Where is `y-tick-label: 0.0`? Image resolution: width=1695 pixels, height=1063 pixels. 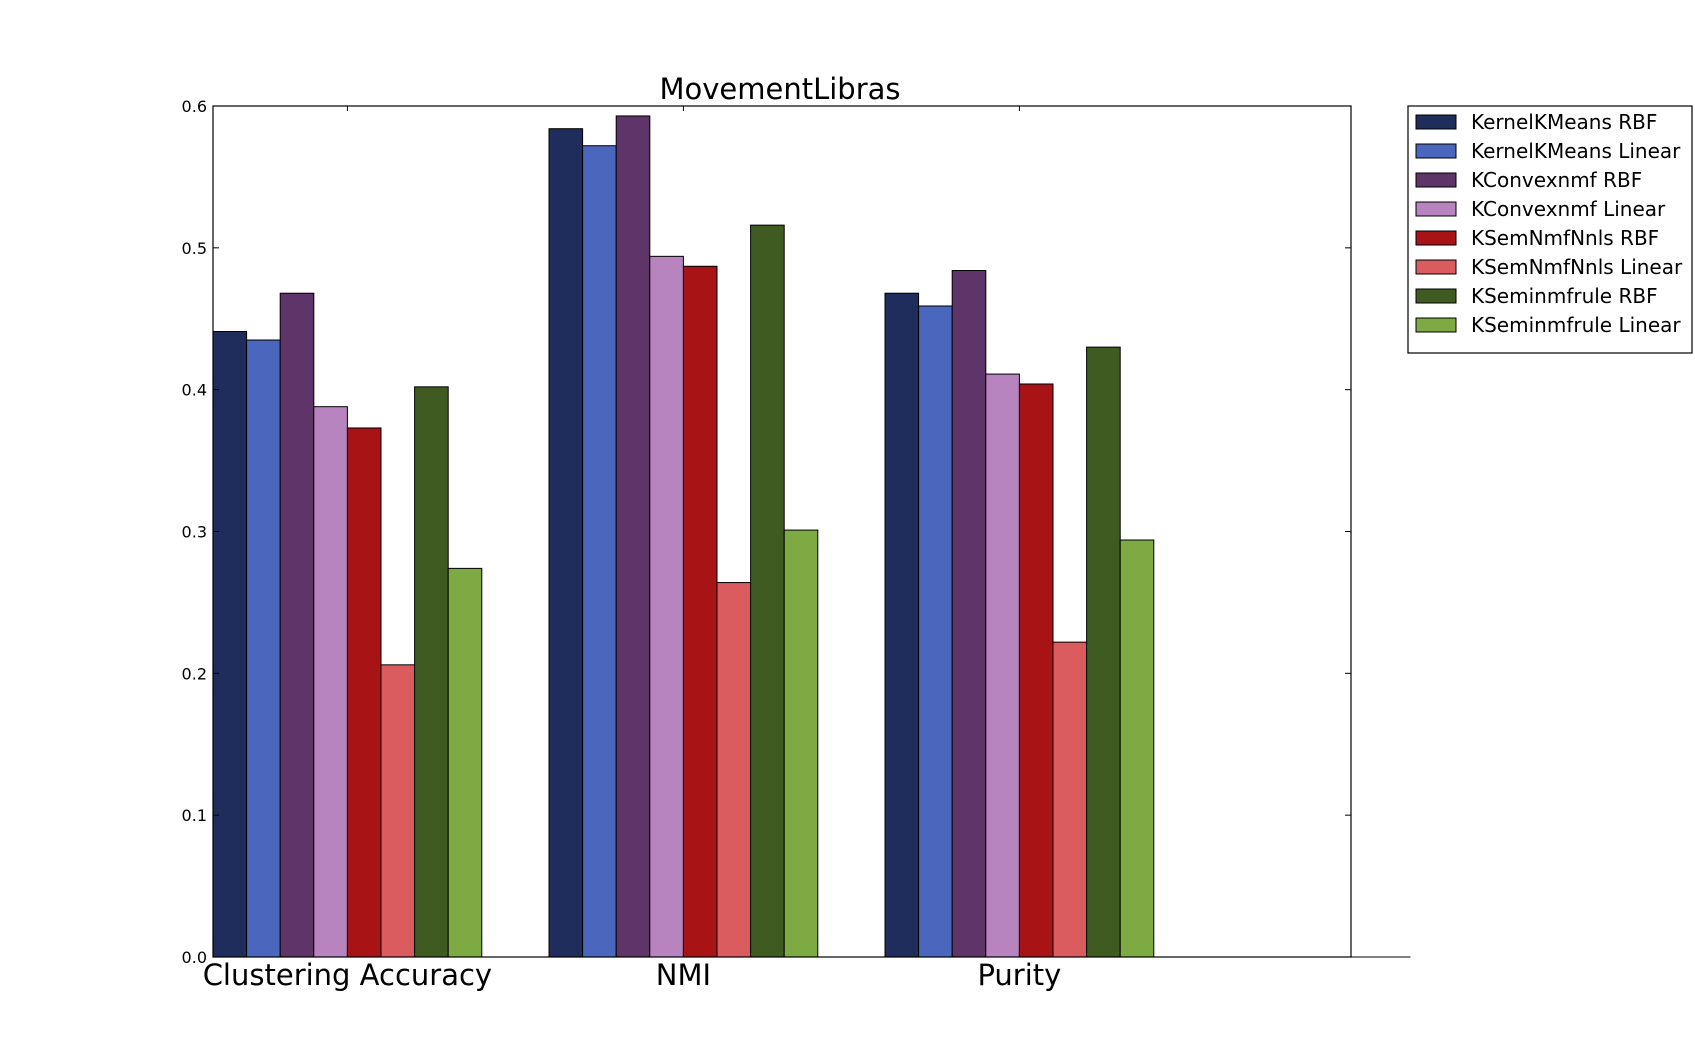
y-tick-label: 0.0 is located at coordinates (194, 957).